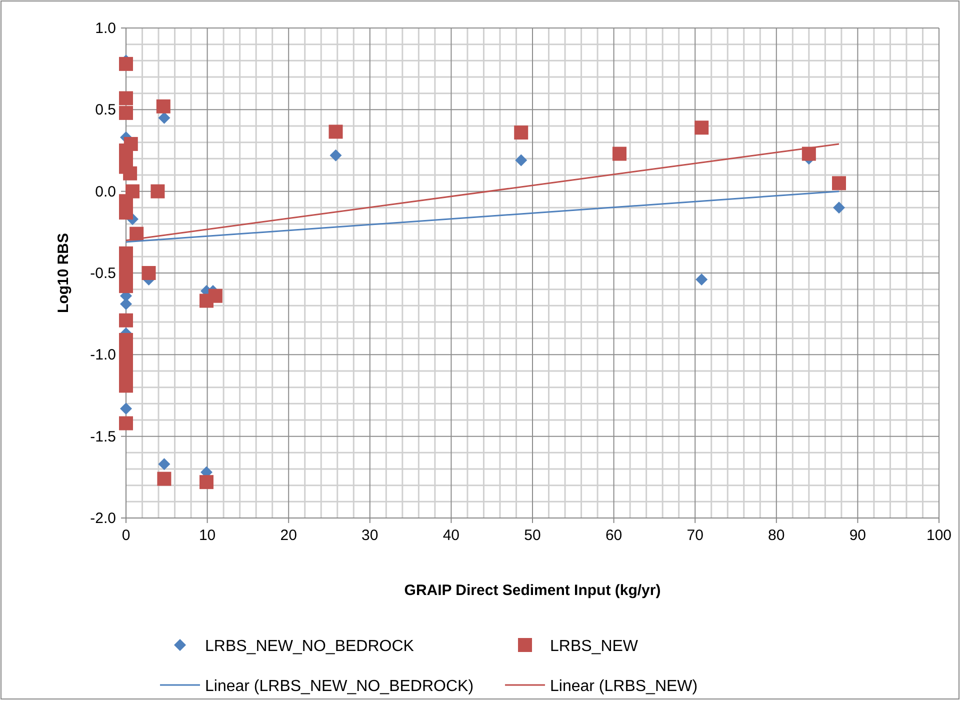  Describe the element at coordinates (103, 273) in the screenshot. I see `y-tick-label: -0.5` at that location.